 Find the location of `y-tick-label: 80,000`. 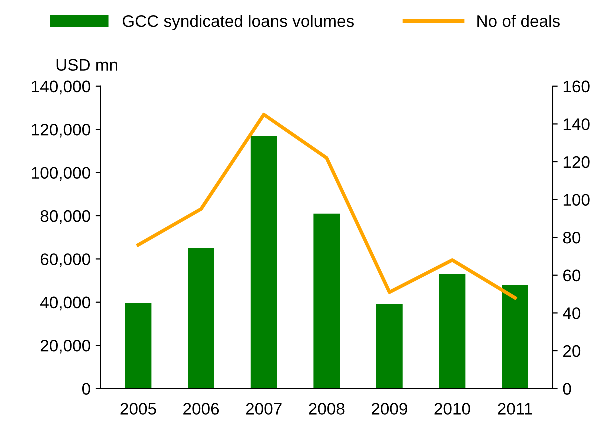

y-tick-label: 80,000 is located at coordinates (65, 217).